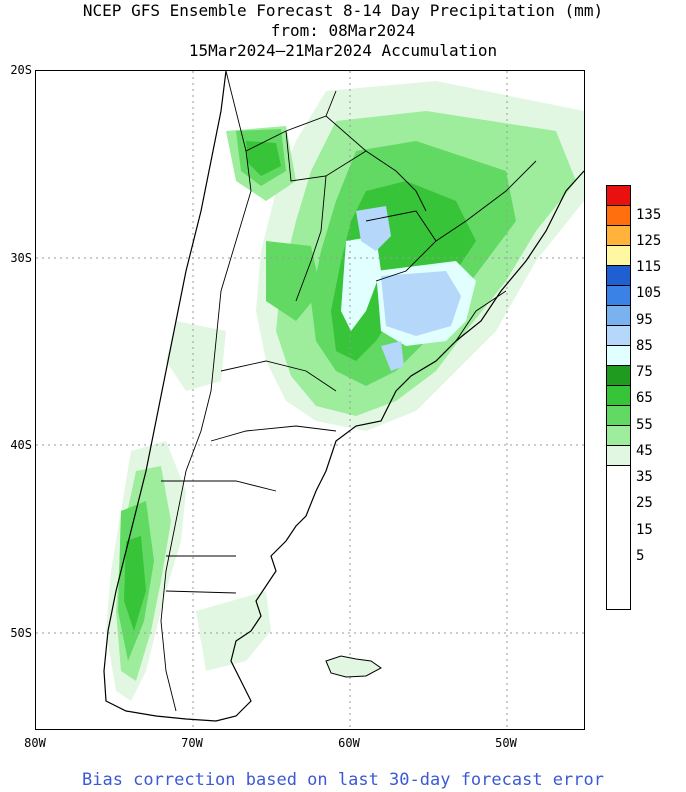  What do you see at coordinates (21, 633) in the screenshot?
I see `lat-label-50s: 50S` at bounding box center [21, 633].